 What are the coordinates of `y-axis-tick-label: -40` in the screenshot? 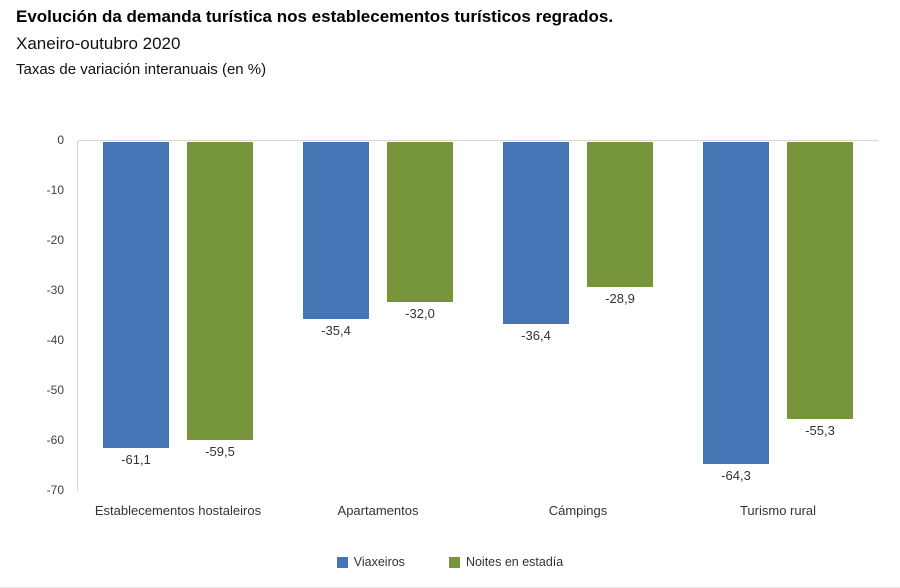 It's located at (55, 340).